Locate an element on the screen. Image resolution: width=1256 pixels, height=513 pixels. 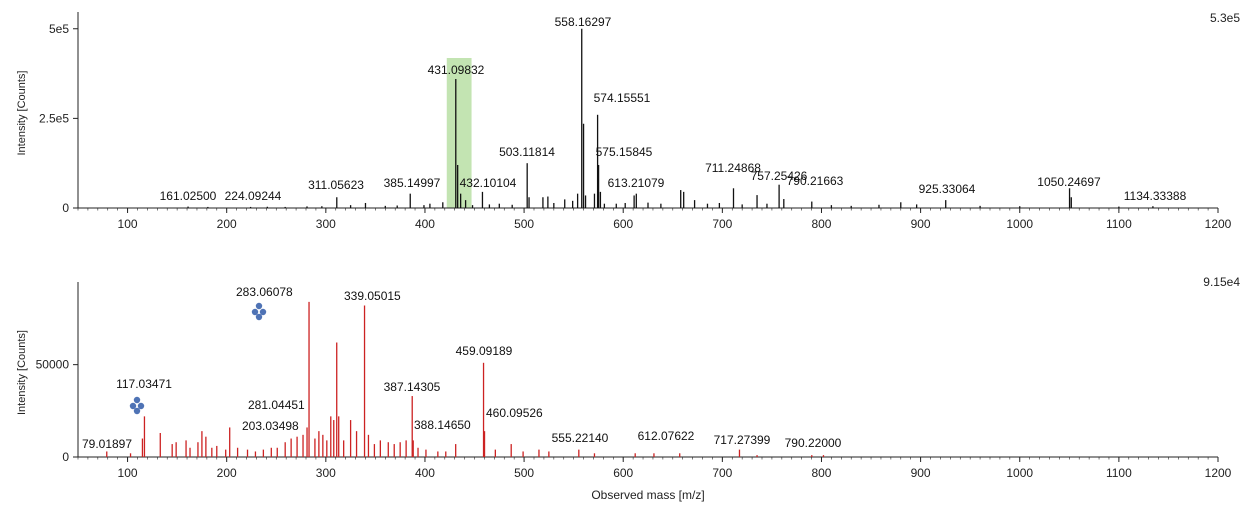
peak-label: 432.10104 is located at coordinates (488, 183).